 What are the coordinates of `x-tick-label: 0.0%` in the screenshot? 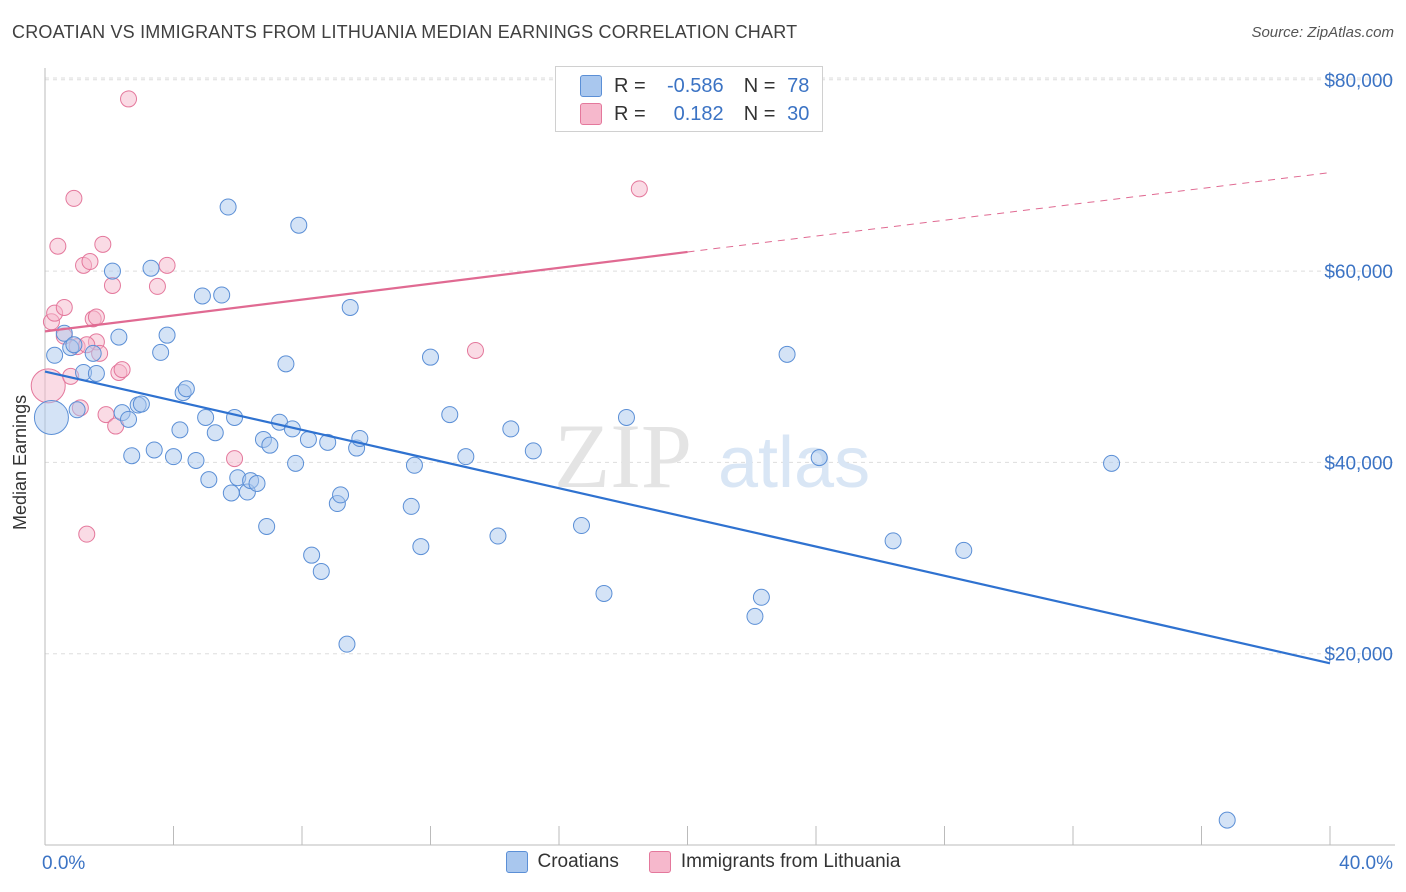 It's located at (63, 863).